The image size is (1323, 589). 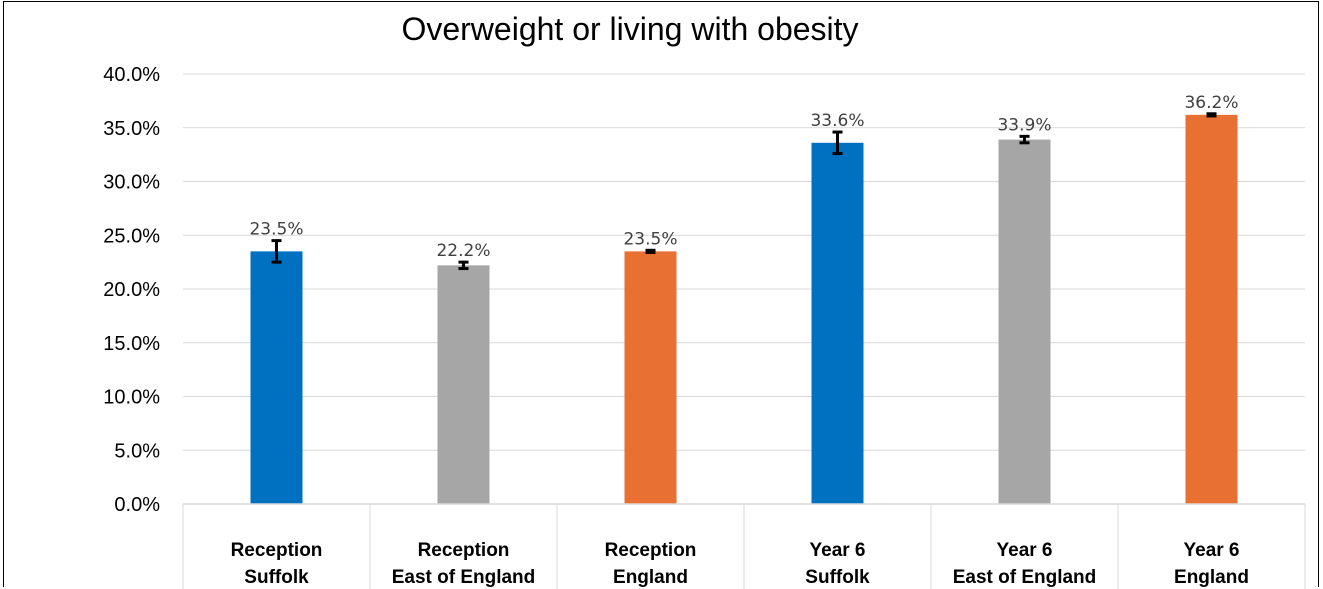 I want to click on data-label: 36.2%, so click(x=1211, y=103).